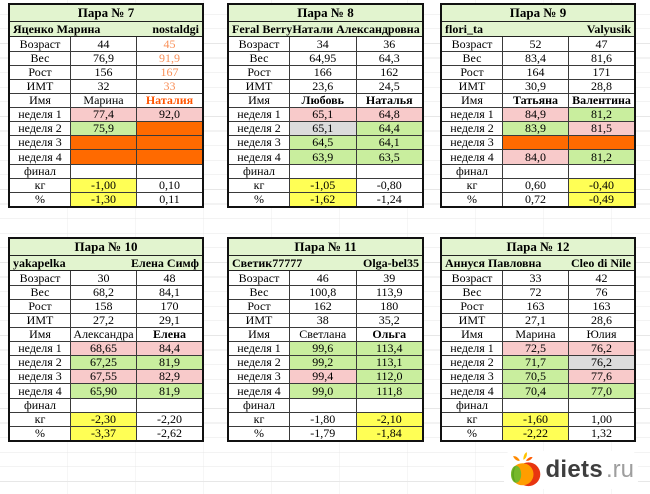 The image size is (650, 494). What do you see at coordinates (325, 129) in the screenshot?
I see `table-row: неделя 2 65,1 64,4` at bounding box center [325, 129].